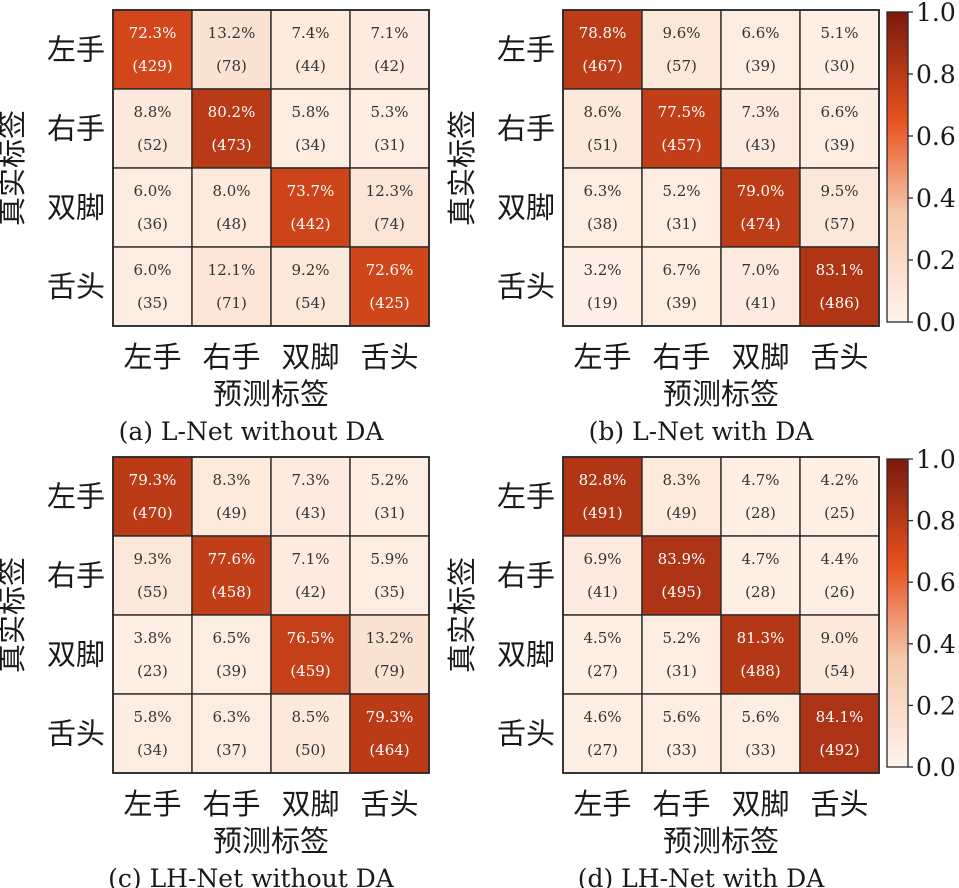  I want to click on cell-percent-label: 7.3%, so click(760, 112).